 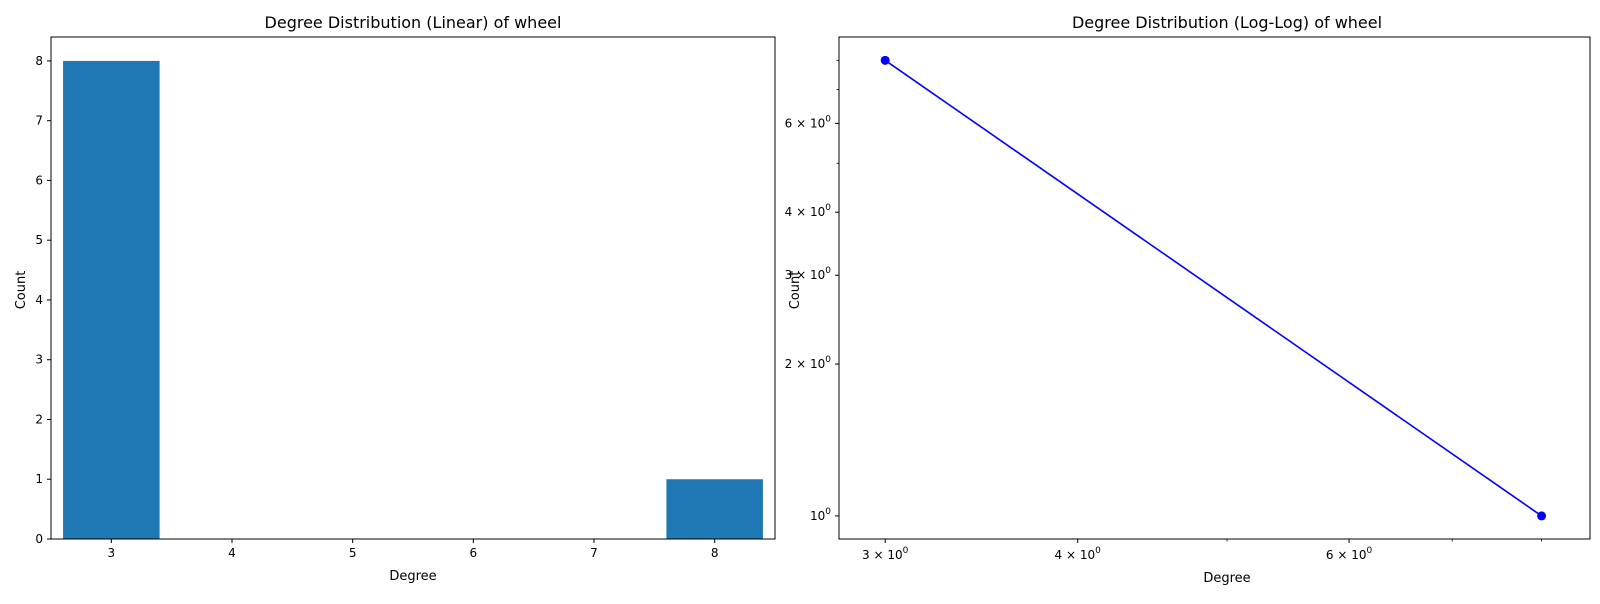 I want to click on x-tick-label: 5, so click(x=353, y=553).